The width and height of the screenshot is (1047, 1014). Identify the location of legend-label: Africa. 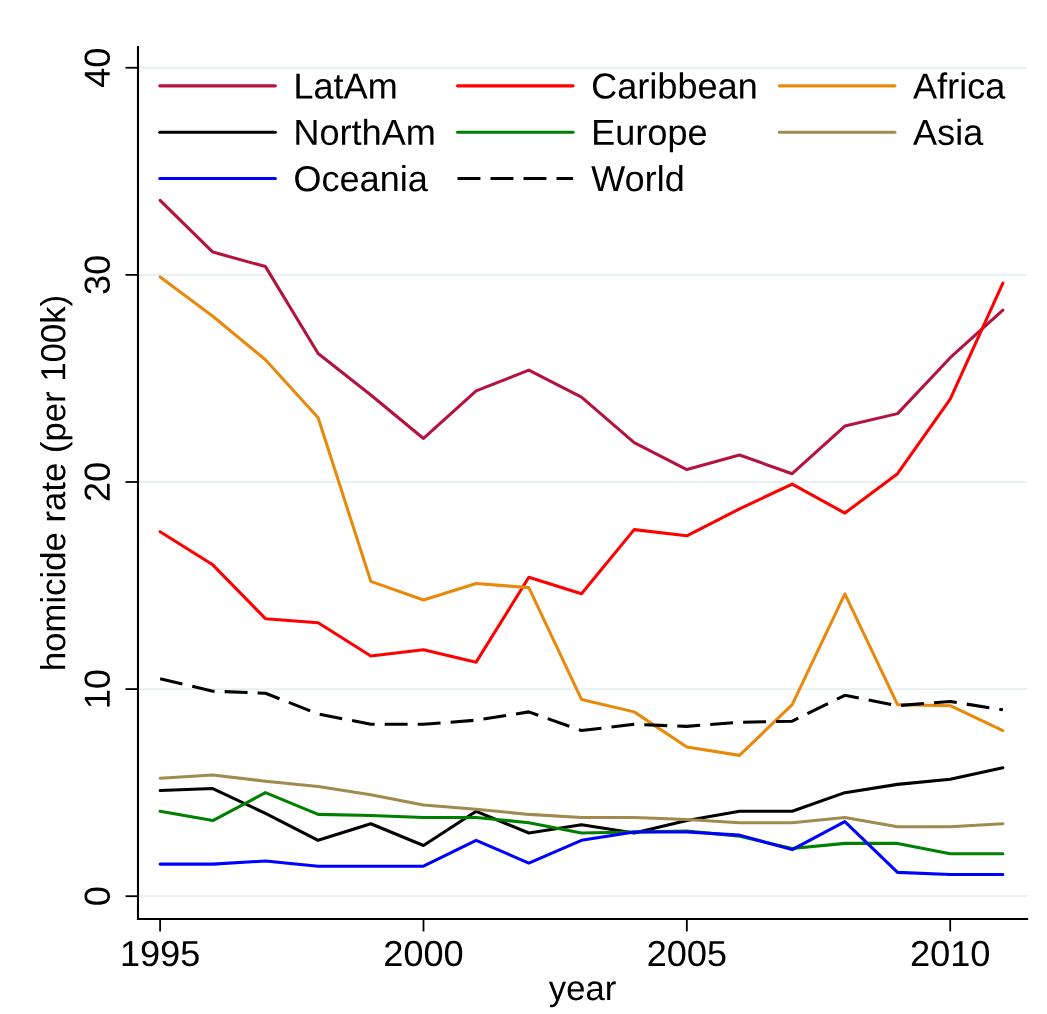
(959, 85).